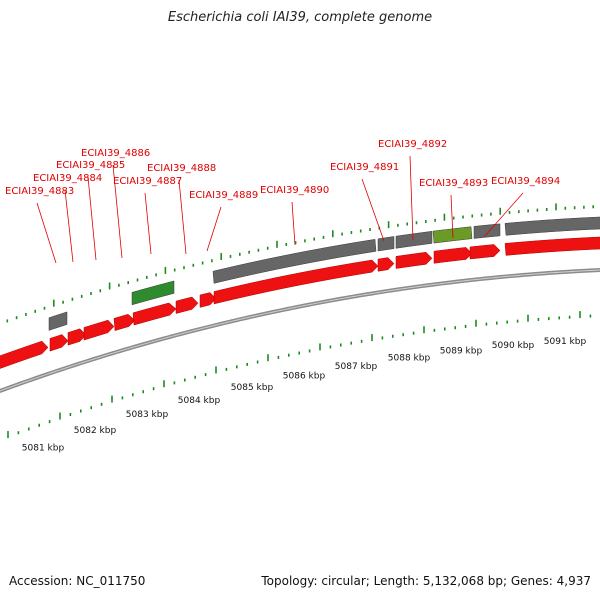 The image size is (600, 600). I want to click on gene-label: ECIAI39_4892, so click(412, 144).